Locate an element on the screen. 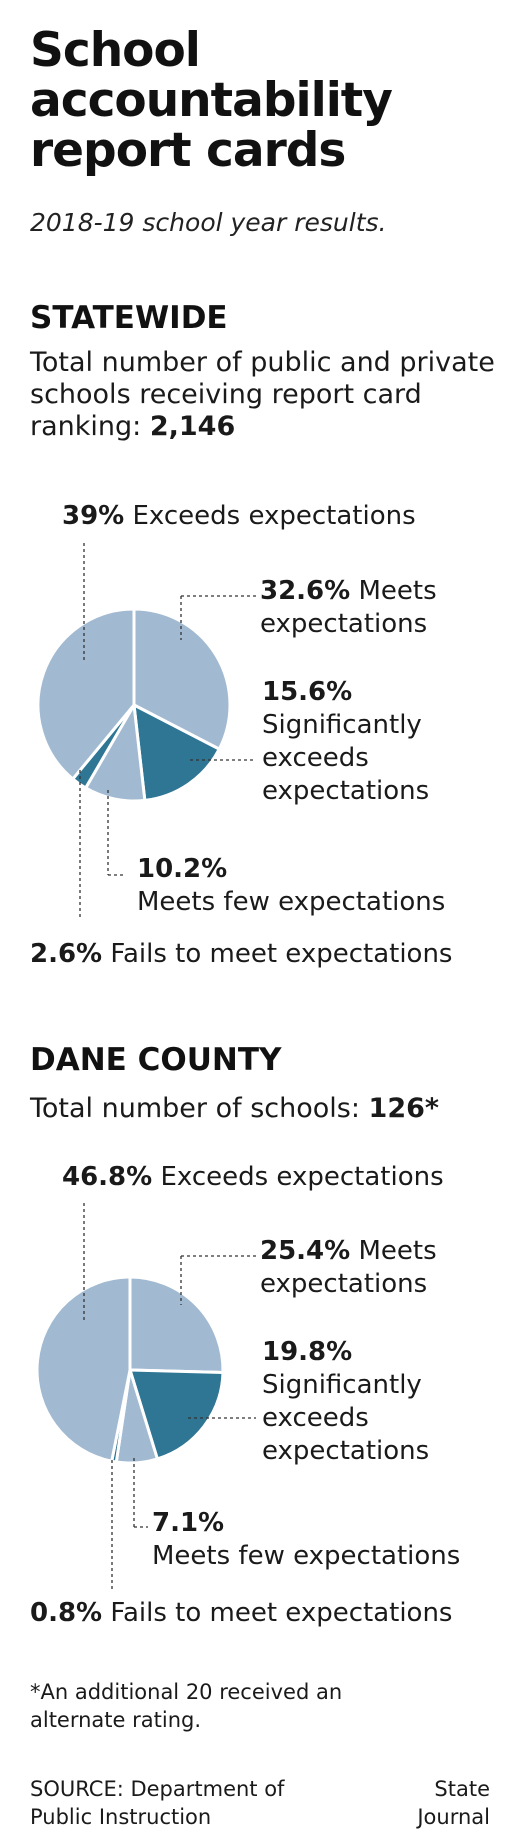  statewide-pie is located at coordinates (134, 705).